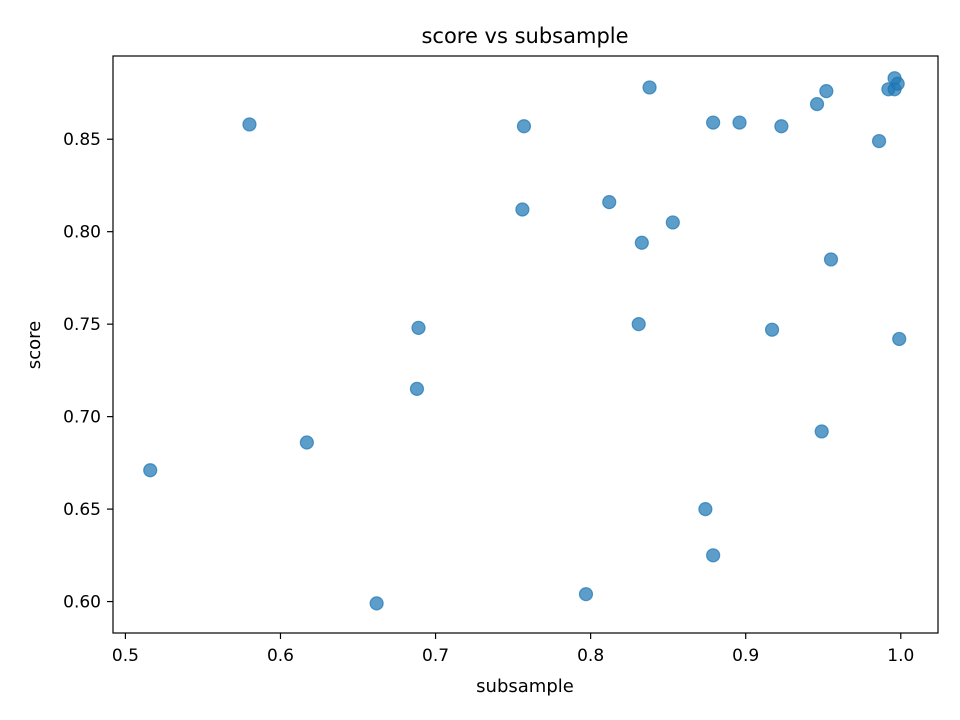 Image resolution: width=960 pixels, height=720 pixels. What do you see at coordinates (745, 656) in the screenshot?
I see `x-tick-label: 0.9` at bounding box center [745, 656].